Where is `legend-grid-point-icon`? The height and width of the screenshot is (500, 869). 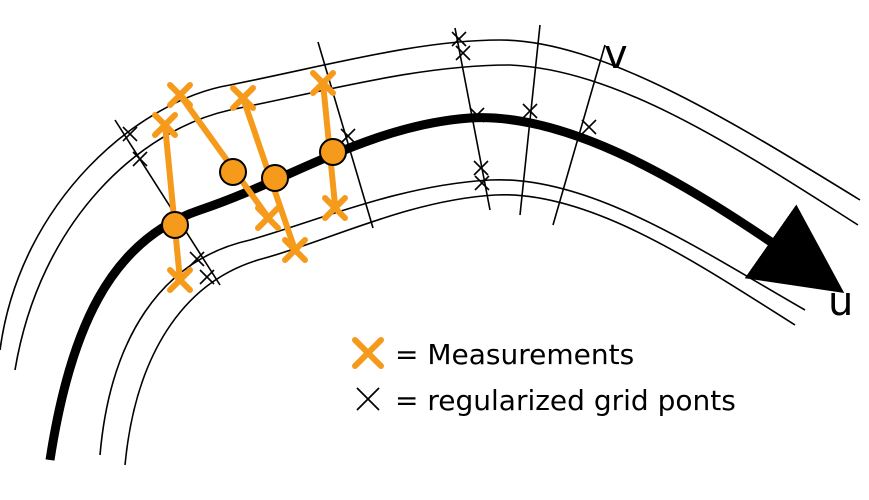
legend-grid-point-icon is located at coordinates (368, 399).